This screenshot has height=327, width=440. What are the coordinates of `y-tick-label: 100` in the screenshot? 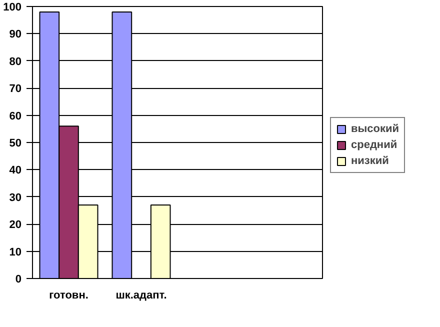 It's located at (12, 8).